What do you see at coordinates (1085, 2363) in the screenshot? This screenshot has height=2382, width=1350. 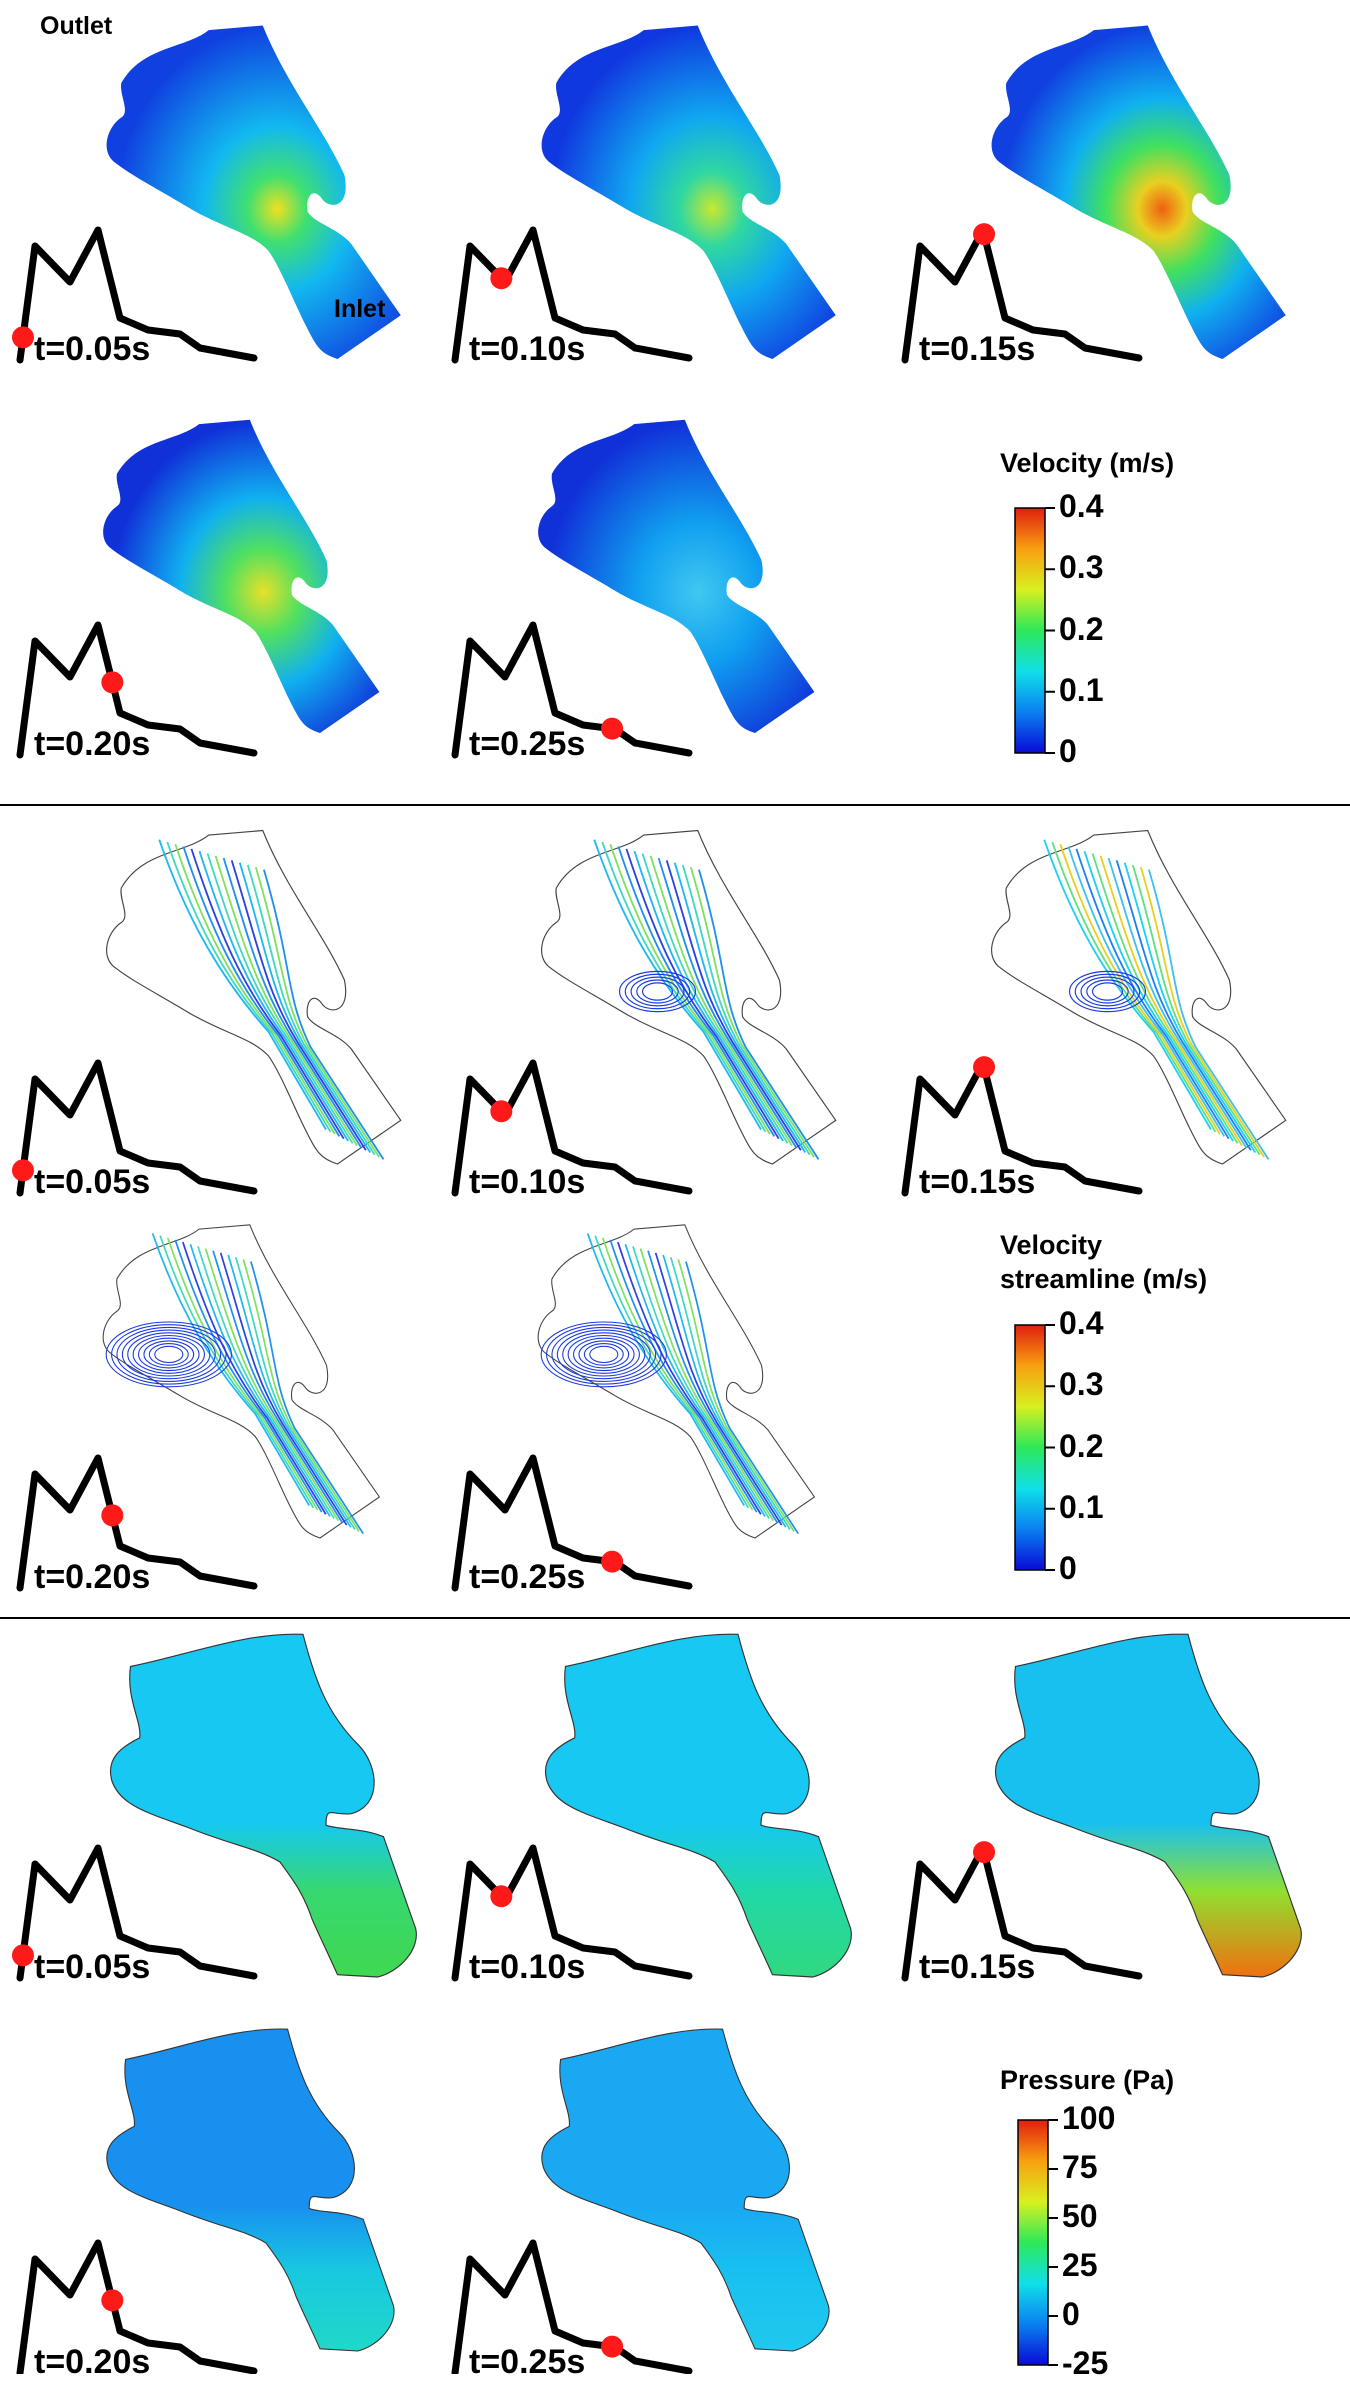 I see `colorbar-tick-label: -25` at bounding box center [1085, 2363].